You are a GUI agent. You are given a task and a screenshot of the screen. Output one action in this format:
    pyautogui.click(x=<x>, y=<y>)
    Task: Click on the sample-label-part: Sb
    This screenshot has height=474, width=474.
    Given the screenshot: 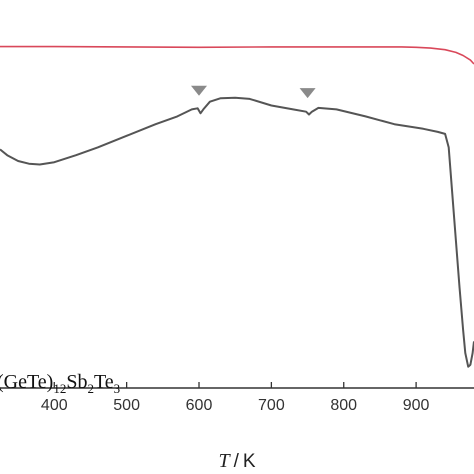 What is the action you would take?
    pyautogui.click(x=76, y=382)
    